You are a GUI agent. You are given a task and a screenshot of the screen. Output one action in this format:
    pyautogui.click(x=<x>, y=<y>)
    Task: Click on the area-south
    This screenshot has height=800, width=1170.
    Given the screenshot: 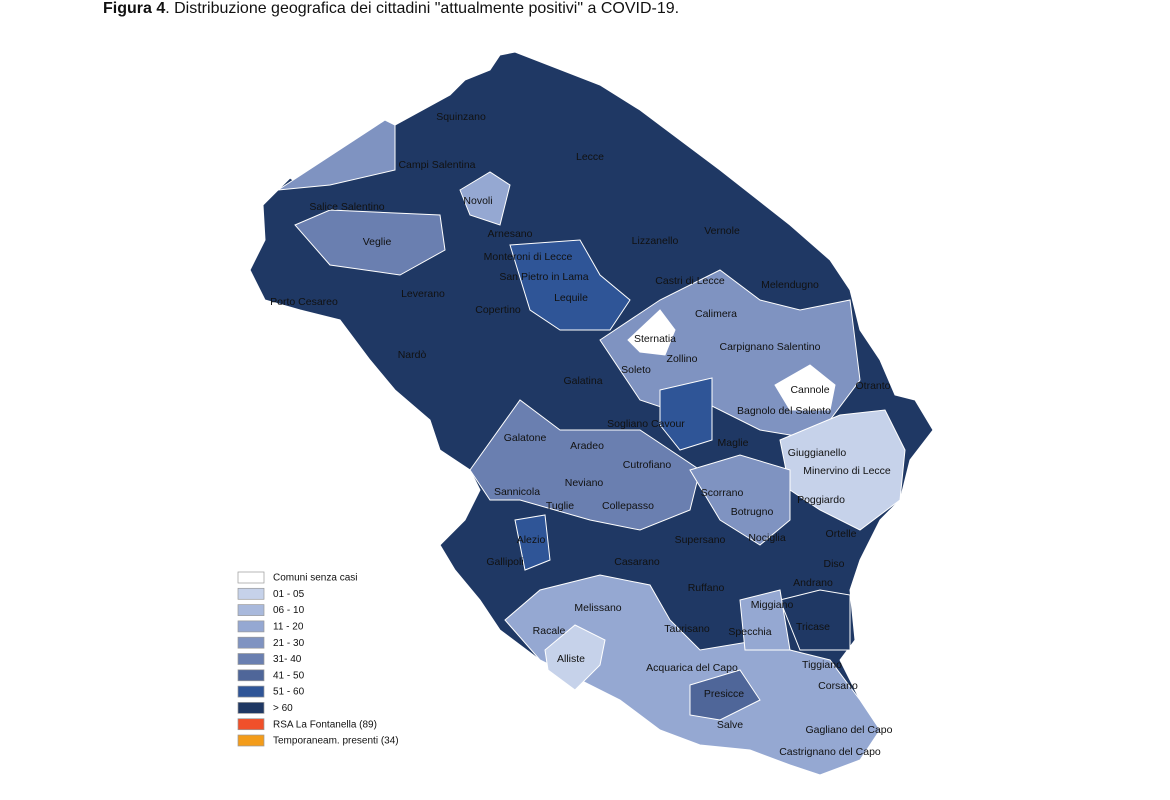 What is the action you would take?
    pyautogui.click(x=692, y=675)
    